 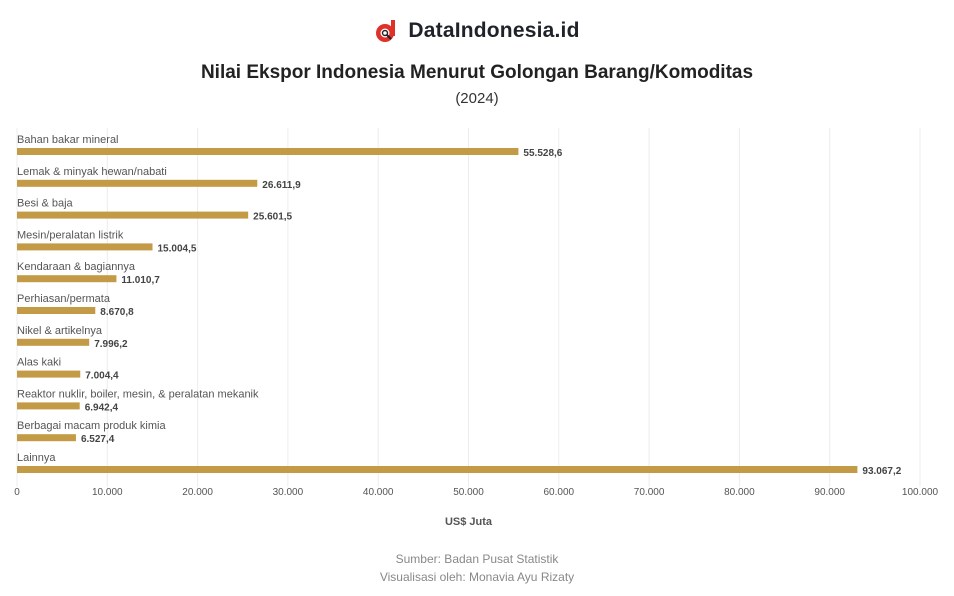 What do you see at coordinates (281, 185) in the screenshot?
I see `value-label: 26.611,9` at bounding box center [281, 185].